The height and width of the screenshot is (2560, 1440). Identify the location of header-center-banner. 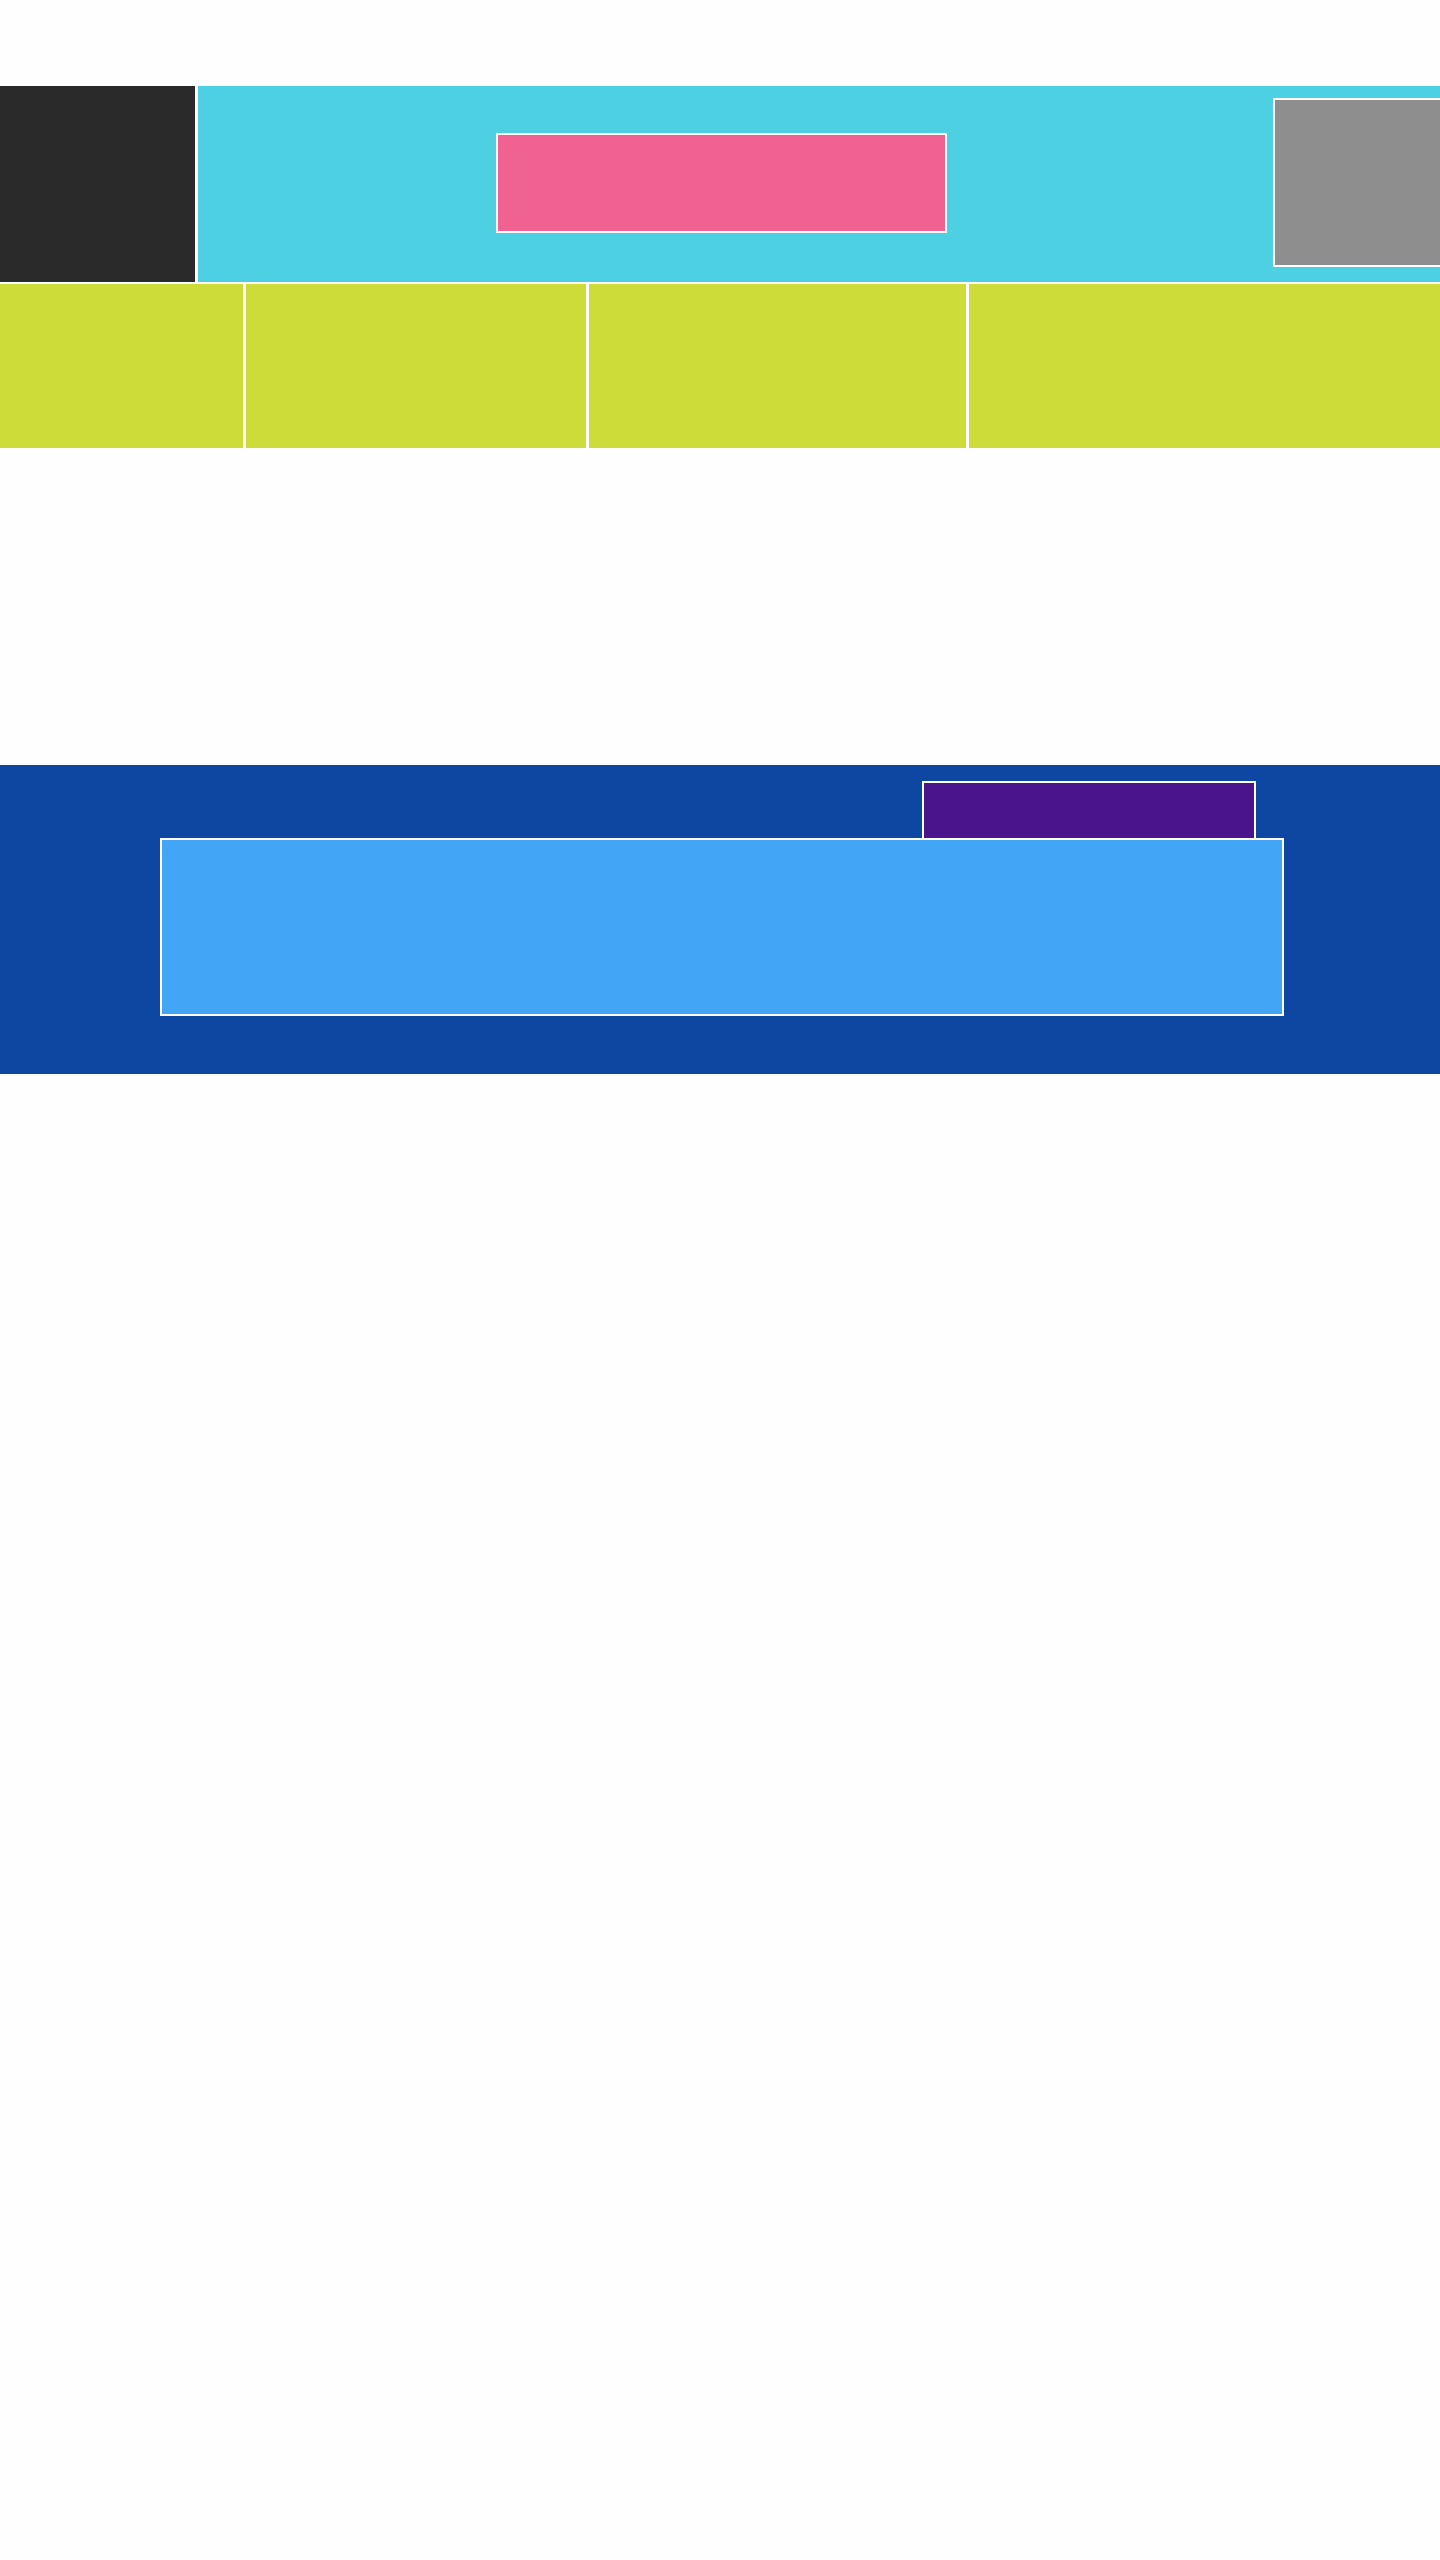
(721, 183).